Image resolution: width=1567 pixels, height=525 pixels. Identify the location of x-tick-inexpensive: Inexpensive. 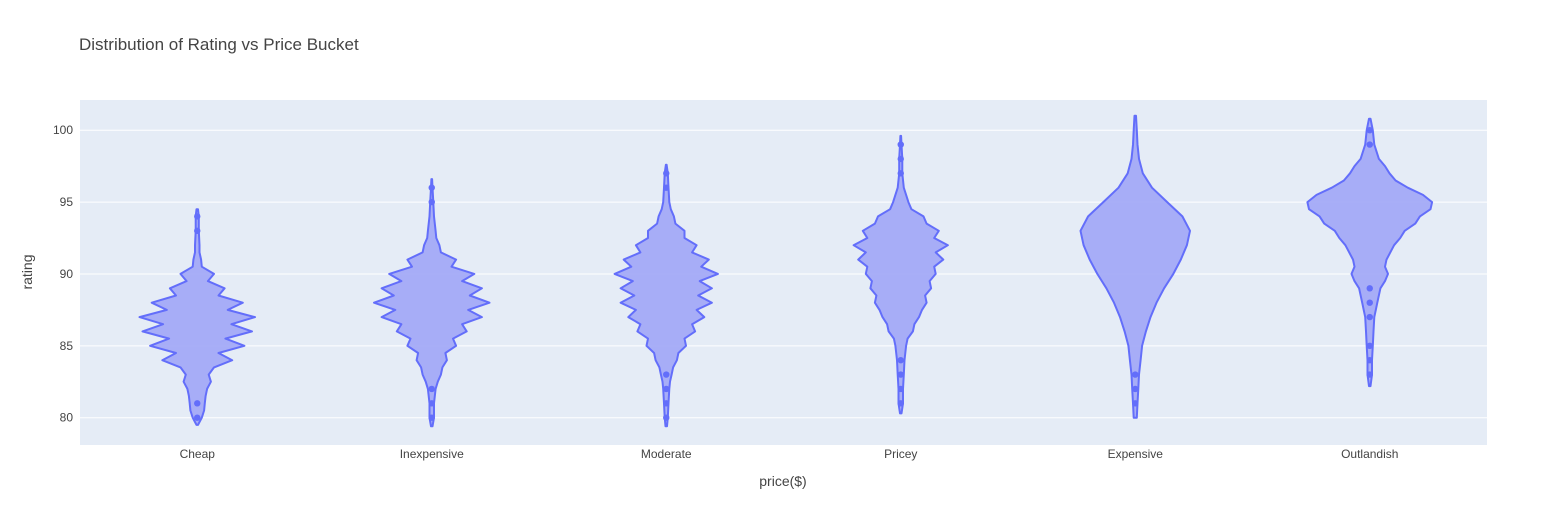
(432, 454).